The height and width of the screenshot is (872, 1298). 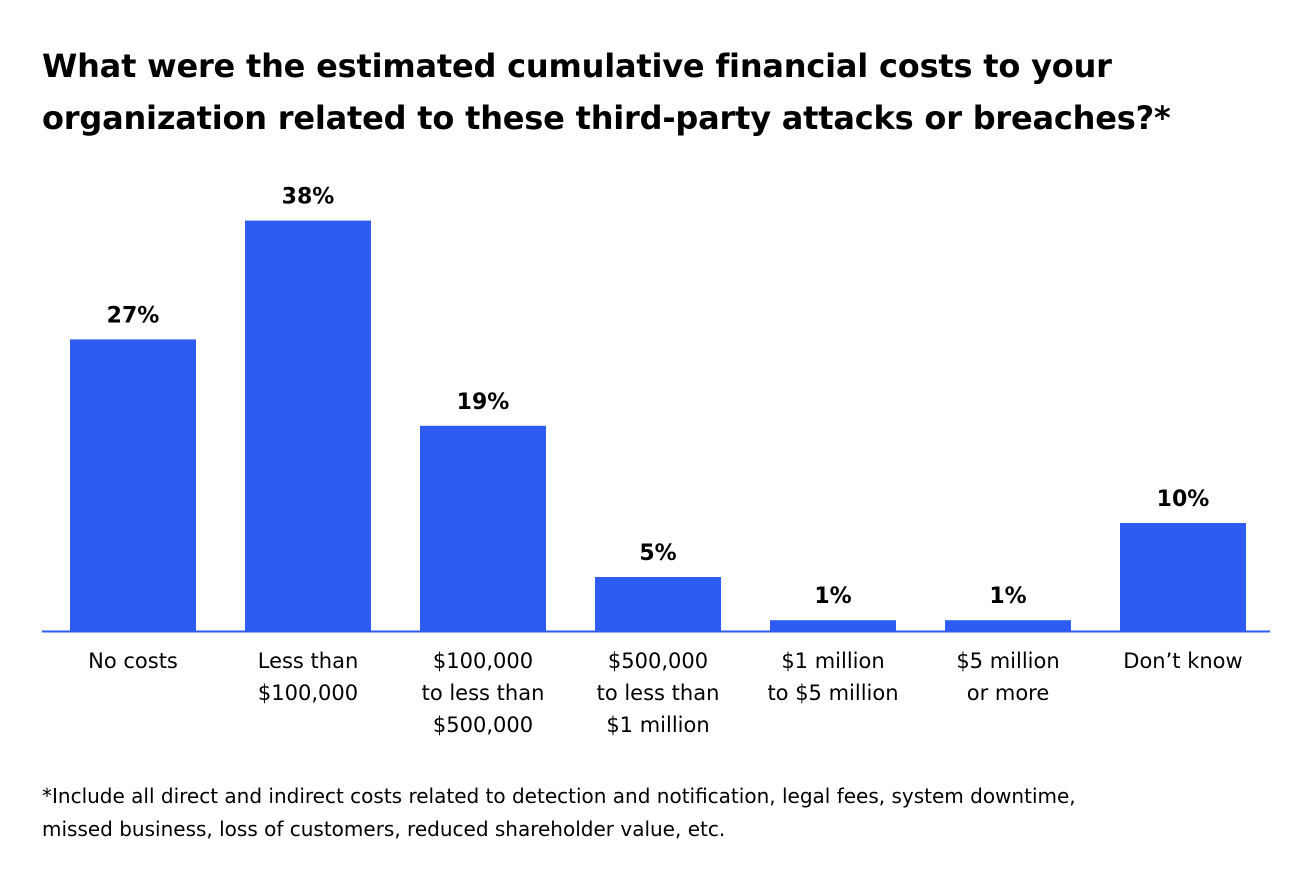 I want to click on data-label: 5%, so click(x=657, y=553).